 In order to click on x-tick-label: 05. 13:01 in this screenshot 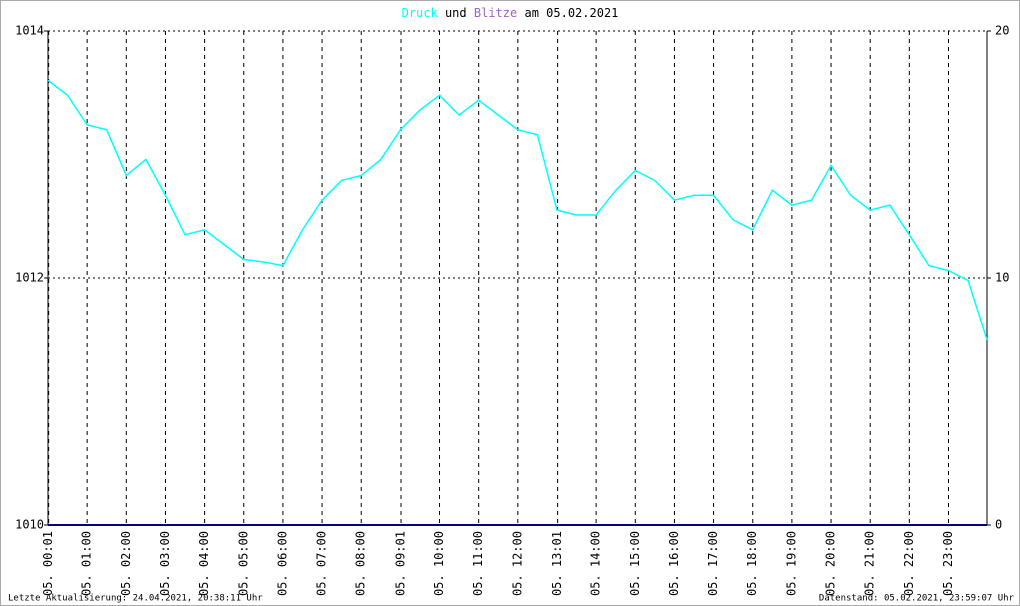, I will do `click(557, 563)`.